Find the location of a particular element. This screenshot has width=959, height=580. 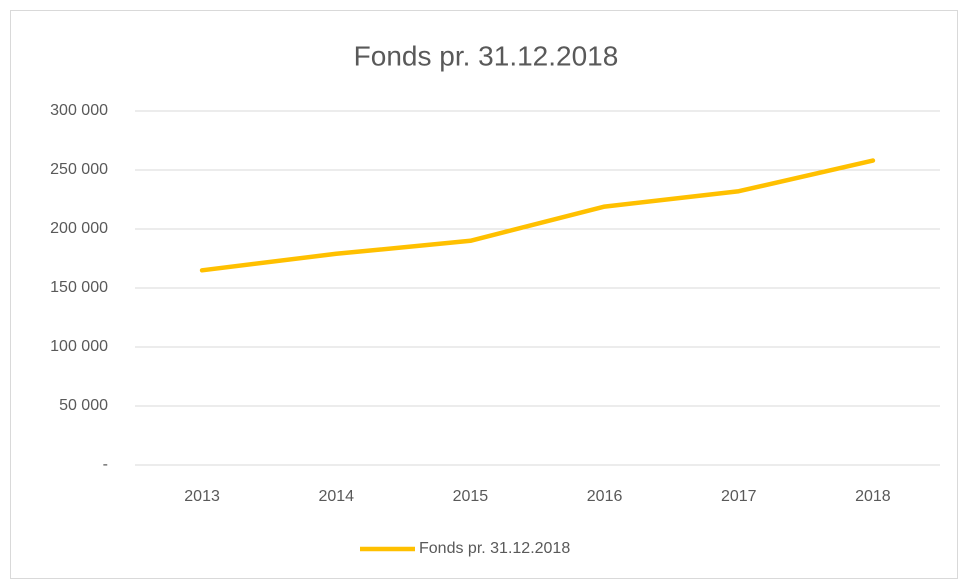

x-tick-label: 2017 is located at coordinates (739, 496).